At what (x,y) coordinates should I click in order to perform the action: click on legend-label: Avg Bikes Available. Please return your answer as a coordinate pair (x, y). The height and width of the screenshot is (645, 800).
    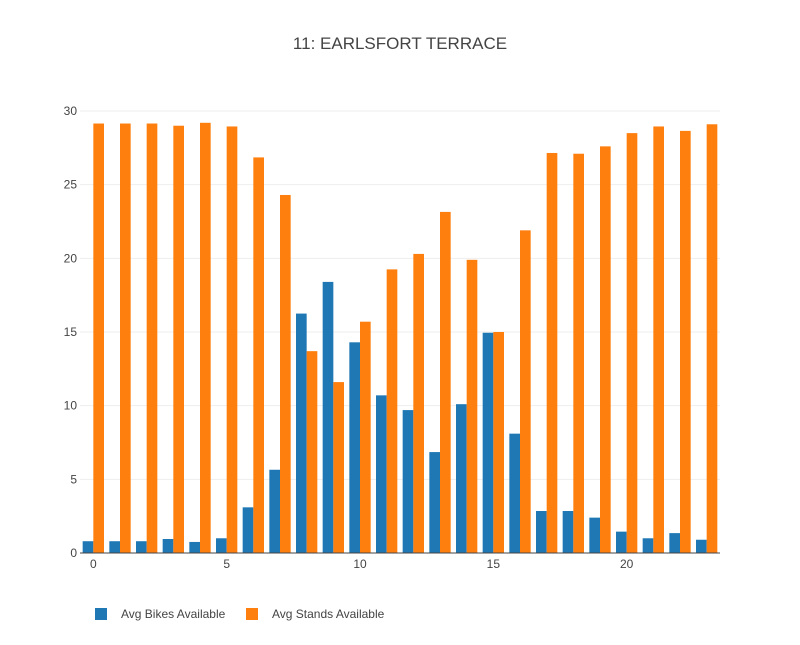
    Looking at the image, I should click on (173, 614).